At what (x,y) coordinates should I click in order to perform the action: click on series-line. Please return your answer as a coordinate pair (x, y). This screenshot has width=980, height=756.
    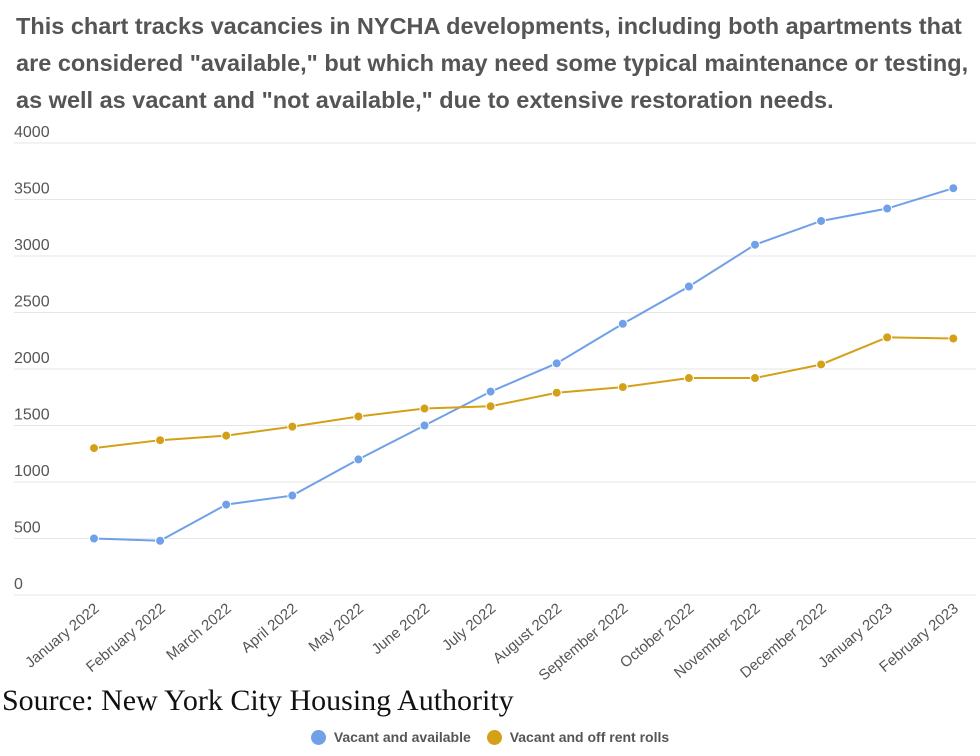
    Looking at the image, I should click on (523, 393).